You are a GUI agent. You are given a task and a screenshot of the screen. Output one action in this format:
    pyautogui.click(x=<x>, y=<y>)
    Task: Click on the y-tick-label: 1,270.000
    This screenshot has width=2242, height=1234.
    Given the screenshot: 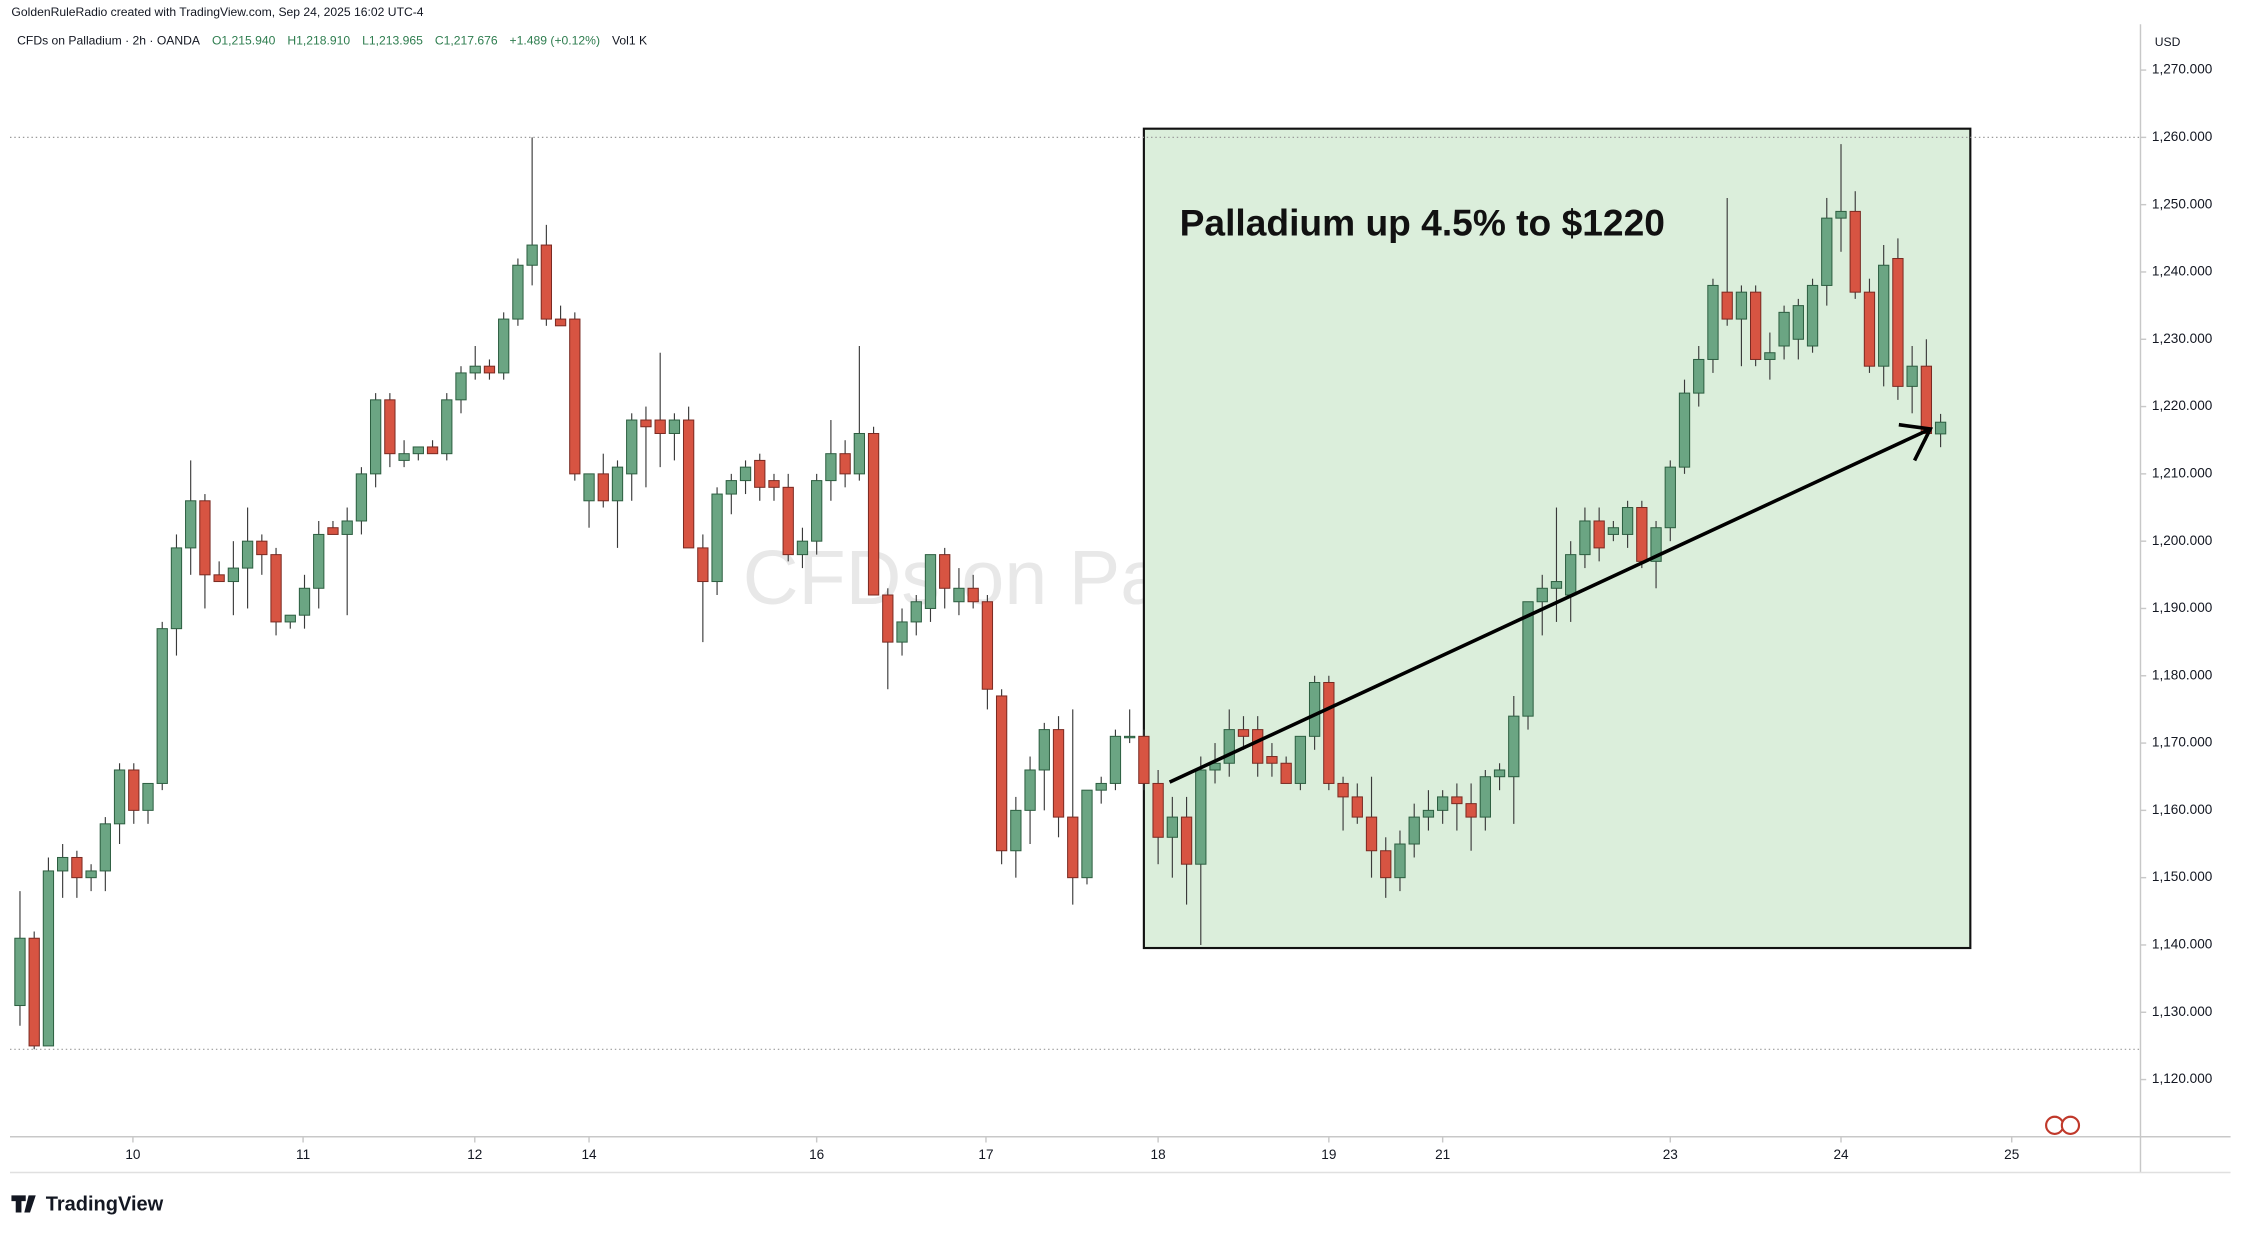 What is the action you would take?
    pyautogui.click(x=2182, y=69)
    